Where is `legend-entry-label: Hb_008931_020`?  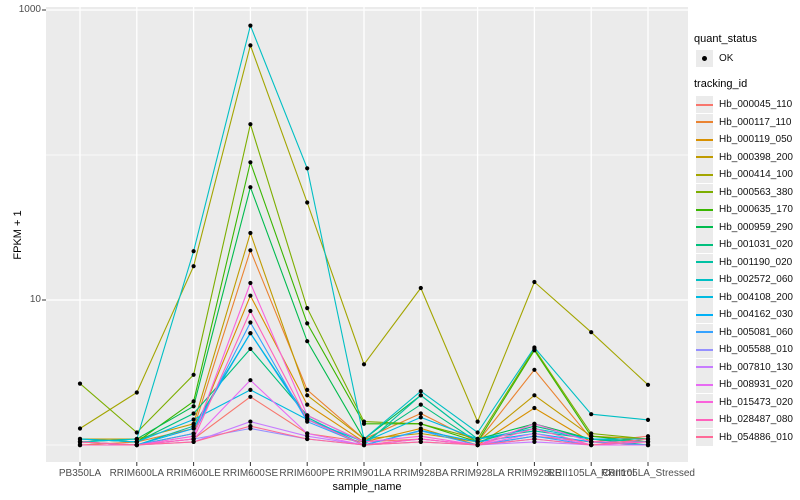
legend-entry-label: Hb_008931_020 is located at coordinates (756, 384).